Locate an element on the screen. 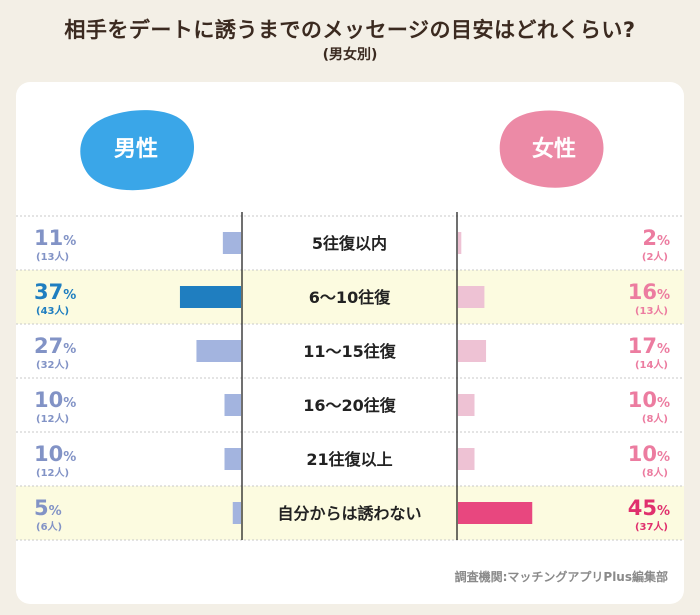  male-count: (32人) is located at coordinates (52, 364).